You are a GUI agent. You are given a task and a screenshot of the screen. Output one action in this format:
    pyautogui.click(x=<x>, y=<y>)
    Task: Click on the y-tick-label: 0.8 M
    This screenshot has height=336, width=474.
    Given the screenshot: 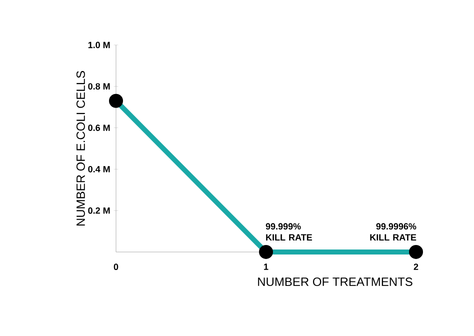 What is the action you would take?
    pyautogui.click(x=99, y=86)
    